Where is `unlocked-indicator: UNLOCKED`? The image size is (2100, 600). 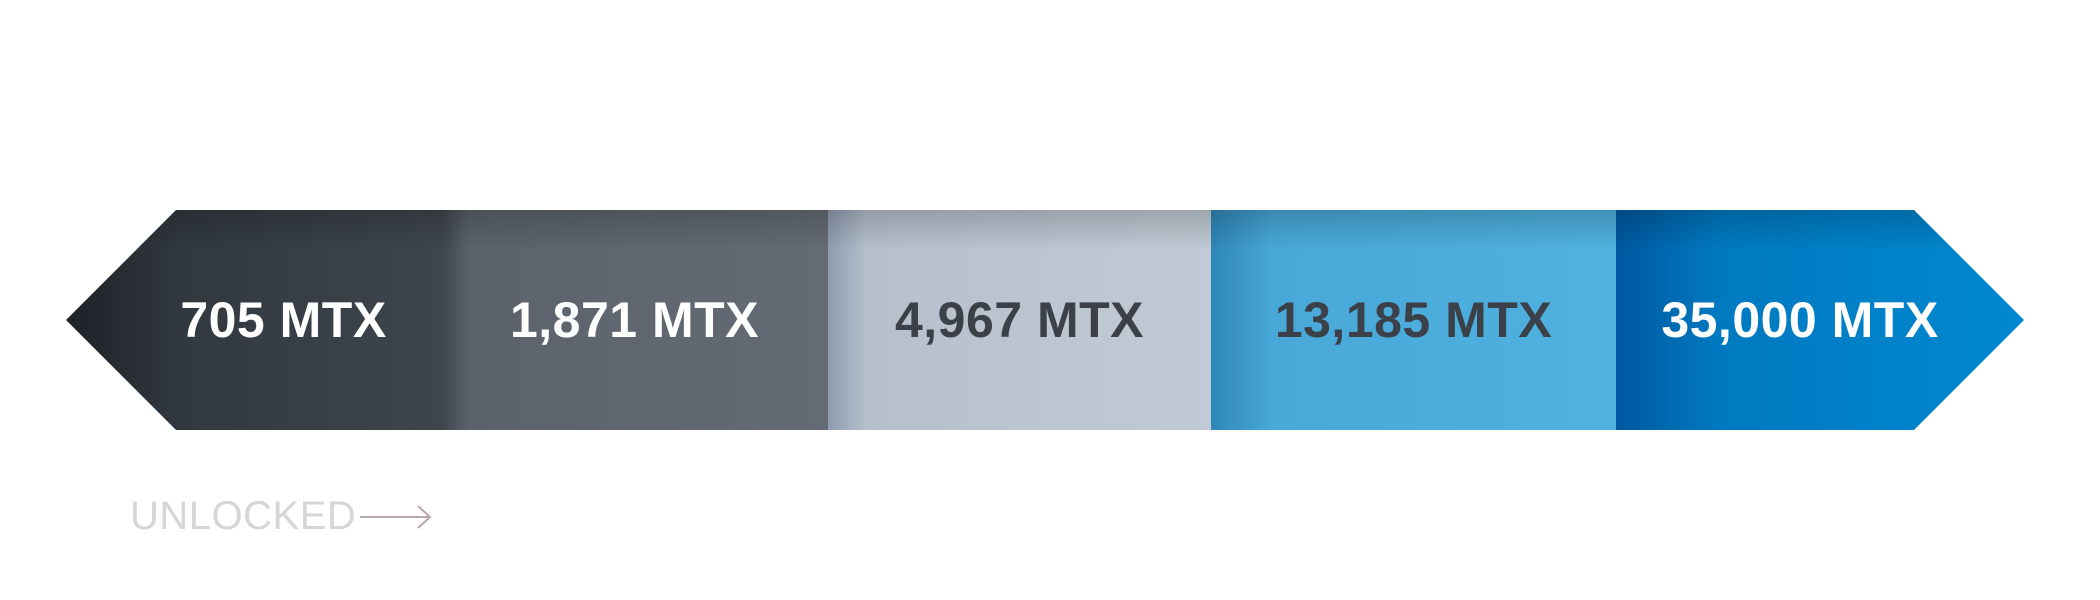 unlocked-indicator: UNLOCKED is located at coordinates (282, 516).